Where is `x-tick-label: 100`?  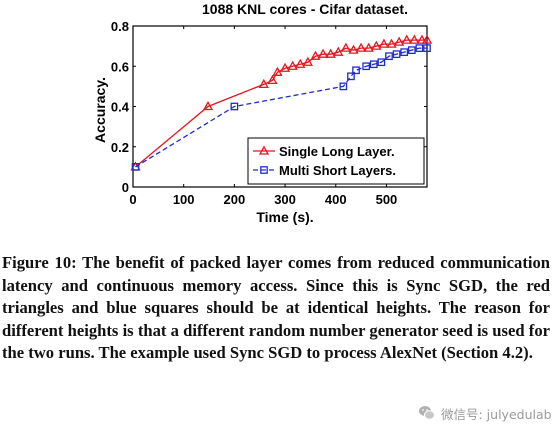
x-tick-label: 100 is located at coordinates (184, 199).